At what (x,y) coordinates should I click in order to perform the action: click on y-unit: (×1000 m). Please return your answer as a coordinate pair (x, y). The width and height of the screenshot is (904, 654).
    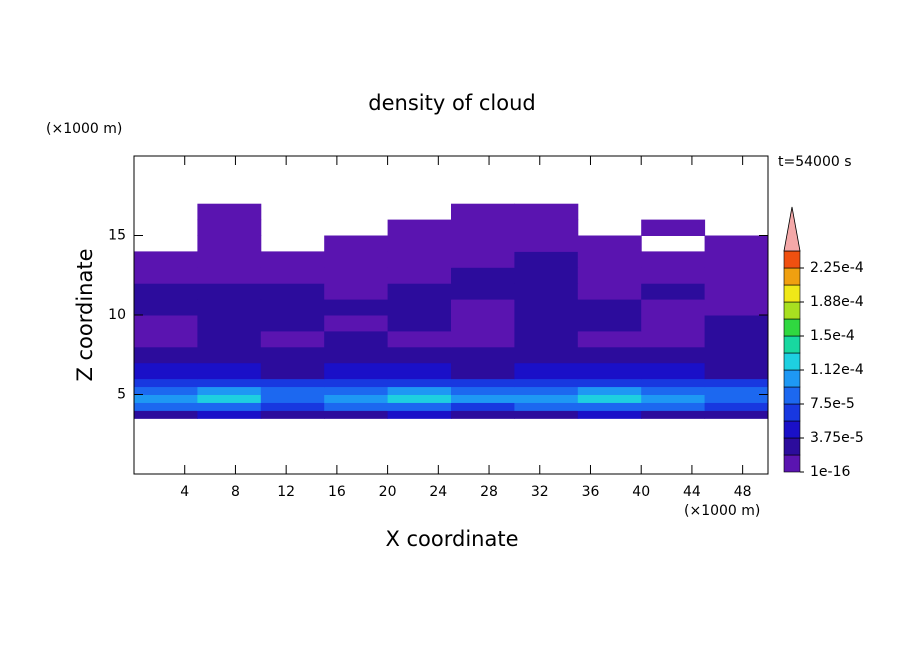
    Looking at the image, I should click on (84, 129).